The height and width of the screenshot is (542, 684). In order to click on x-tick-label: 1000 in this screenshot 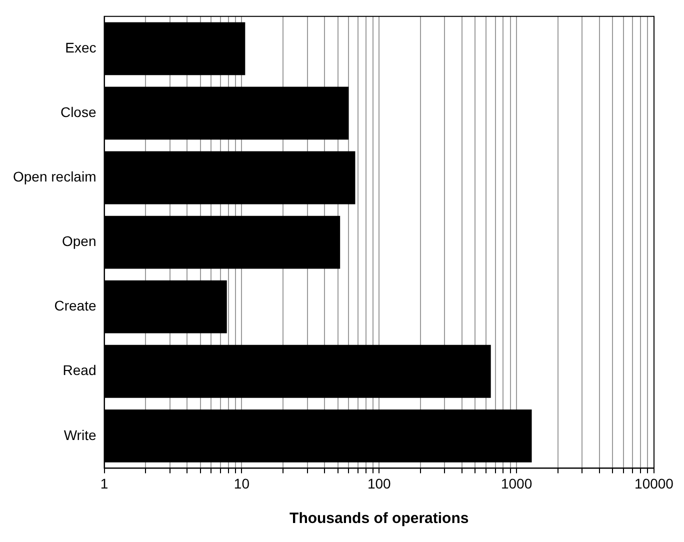, I will do `click(516, 483)`.